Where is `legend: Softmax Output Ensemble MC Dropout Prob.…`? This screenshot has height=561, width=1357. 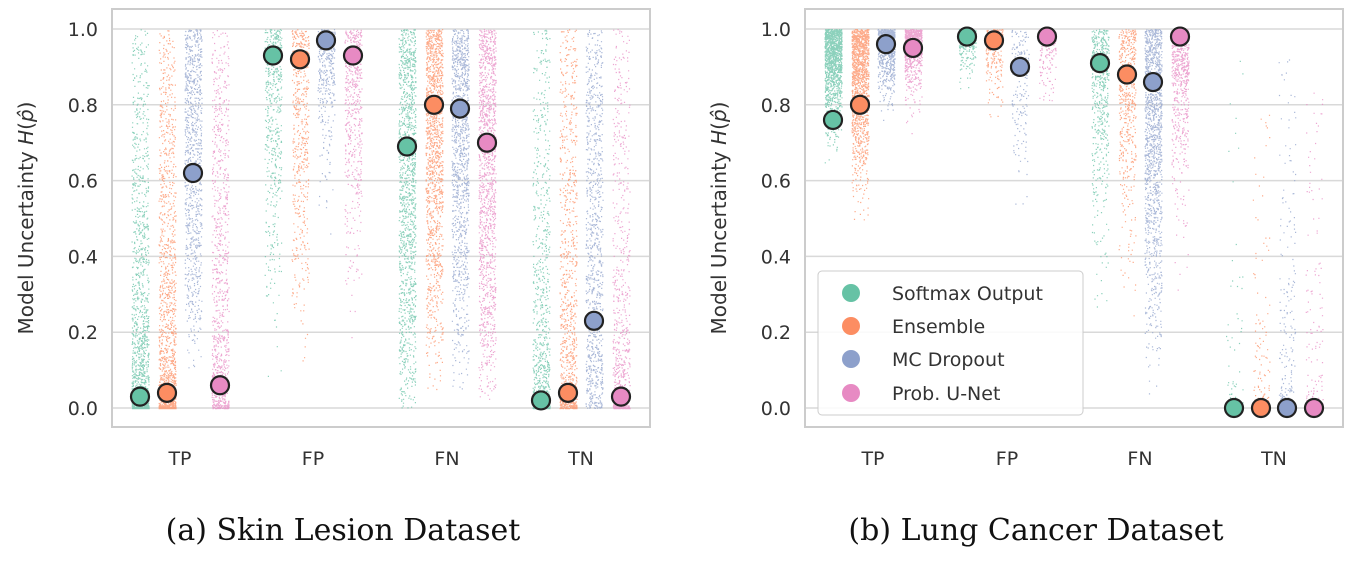
legend: Softmax Output Ensemble MC Dropout Prob.… is located at coordinates (950, 343).